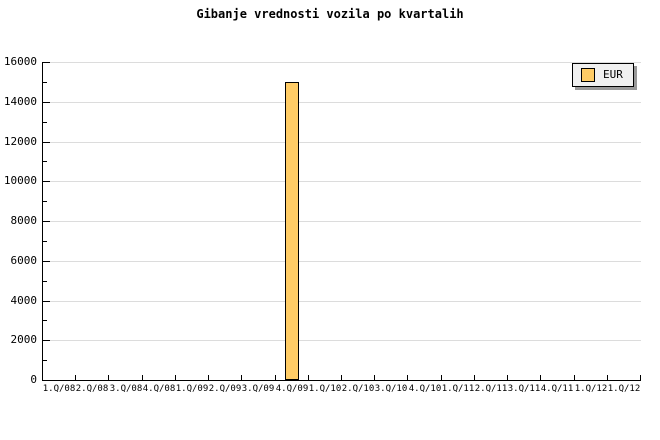  I want to click on y-axis-label: 12000, so click(20, 141).